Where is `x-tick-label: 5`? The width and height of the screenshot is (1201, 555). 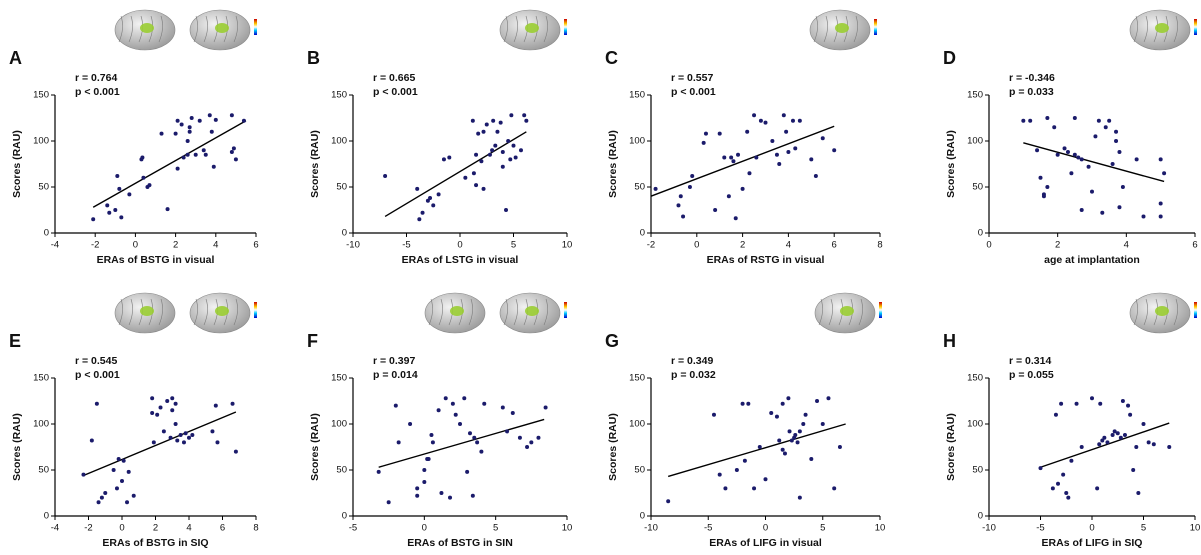 x-tick-label: 5 is located at coordinates (822, 528).